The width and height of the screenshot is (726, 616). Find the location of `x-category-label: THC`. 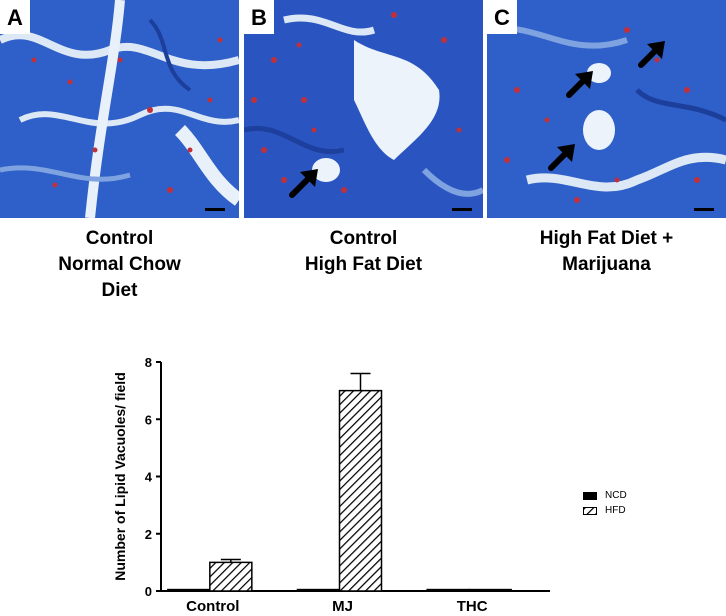

x-category-label: THC is located at coordinates (472, 605).